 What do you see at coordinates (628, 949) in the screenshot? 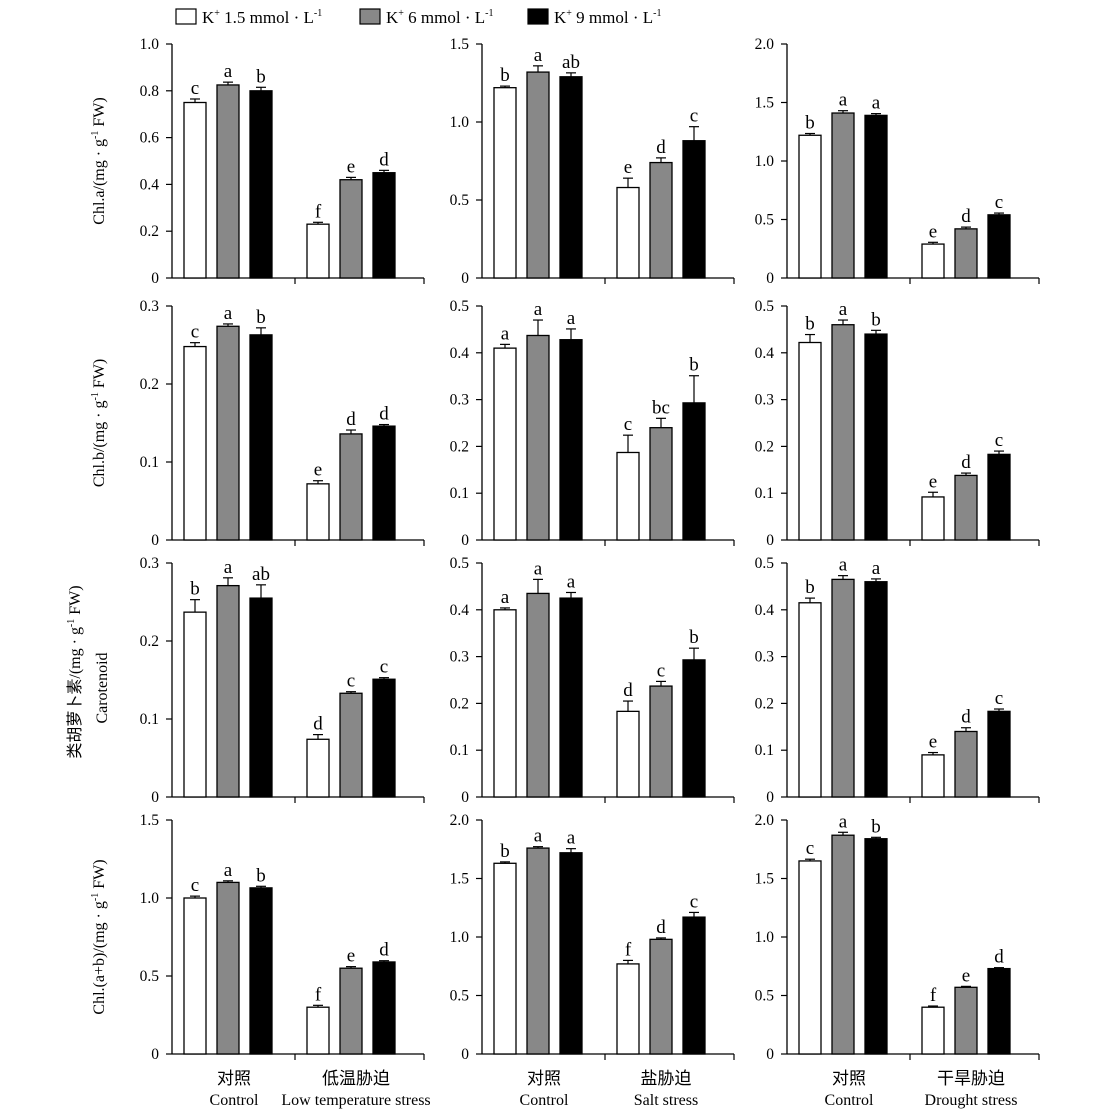
I see `significance-letter: f` at bounding box center [628, 949].